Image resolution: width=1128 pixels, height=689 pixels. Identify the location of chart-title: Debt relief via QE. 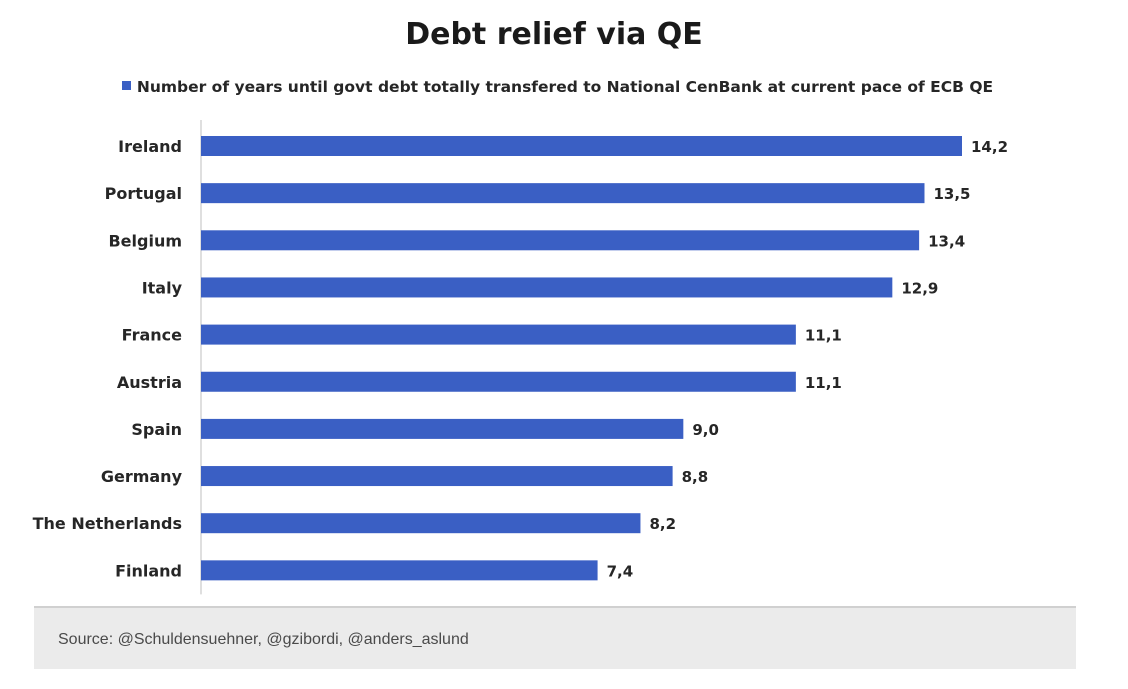
(554, 34).